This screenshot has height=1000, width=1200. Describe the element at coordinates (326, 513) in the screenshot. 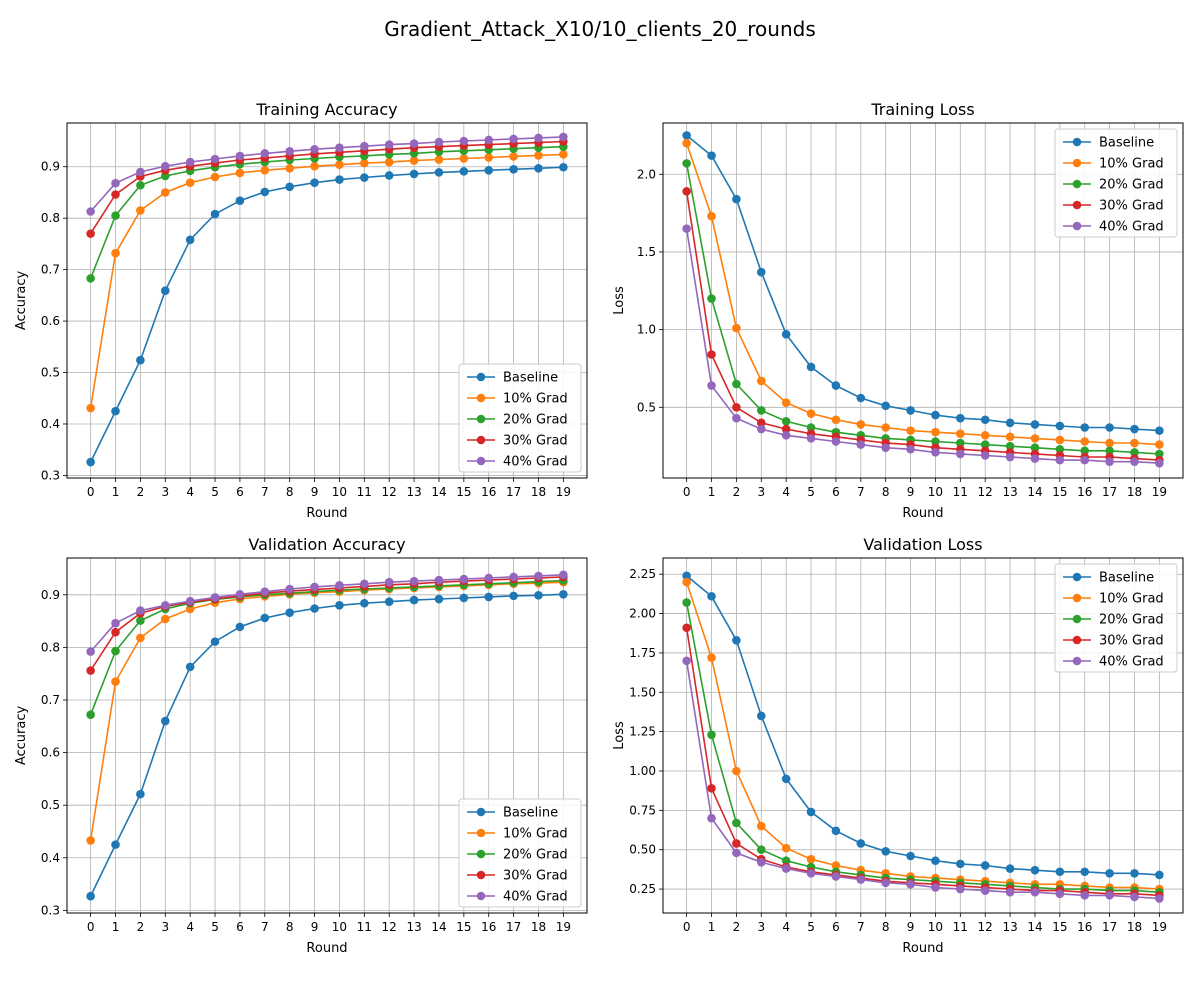

I see `x-axis-label: Round` at that location.